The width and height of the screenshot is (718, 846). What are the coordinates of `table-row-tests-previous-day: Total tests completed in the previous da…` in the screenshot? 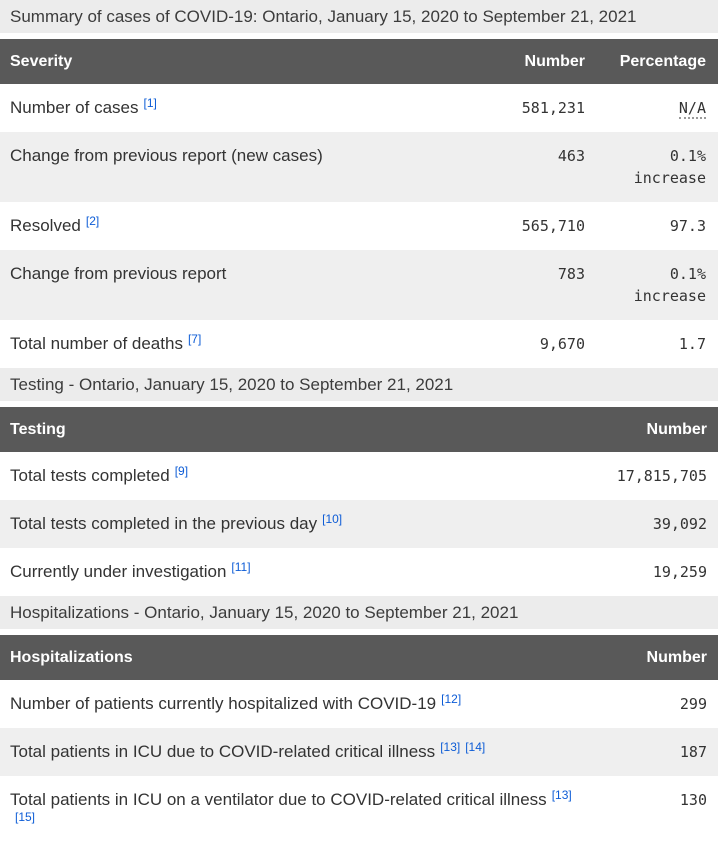 It's located at (359, 524).